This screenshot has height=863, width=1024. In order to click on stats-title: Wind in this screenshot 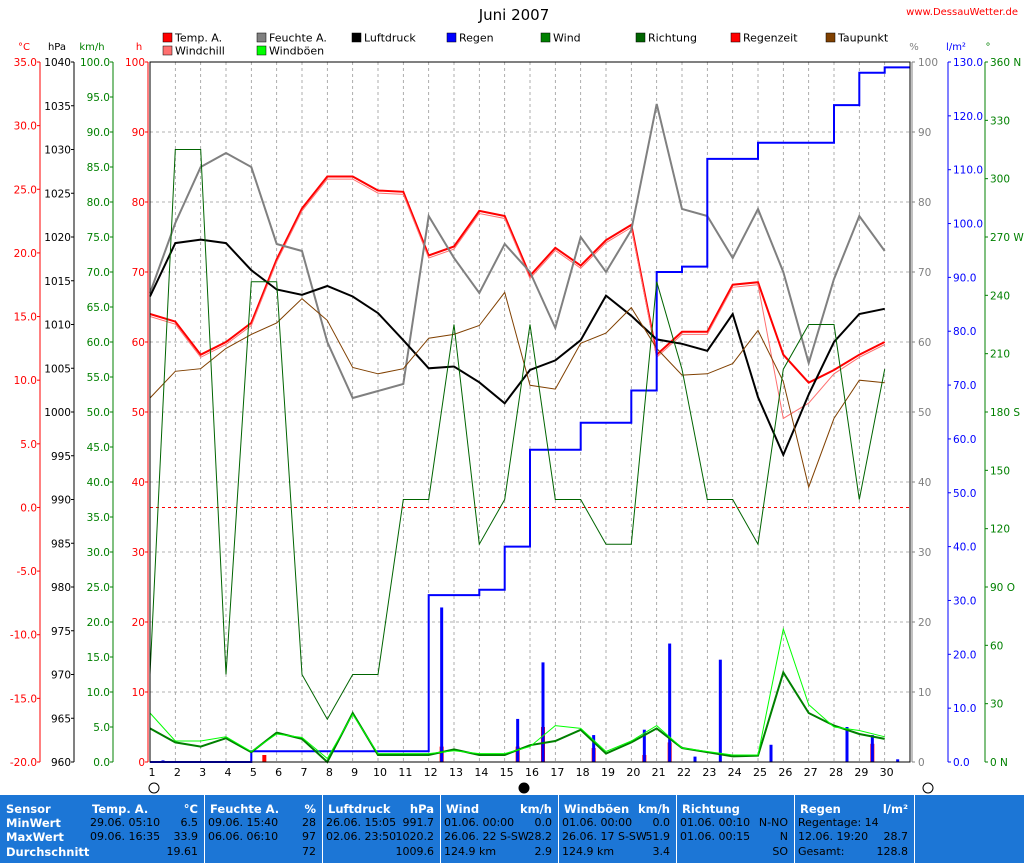, I will do `click(463, 809)`.